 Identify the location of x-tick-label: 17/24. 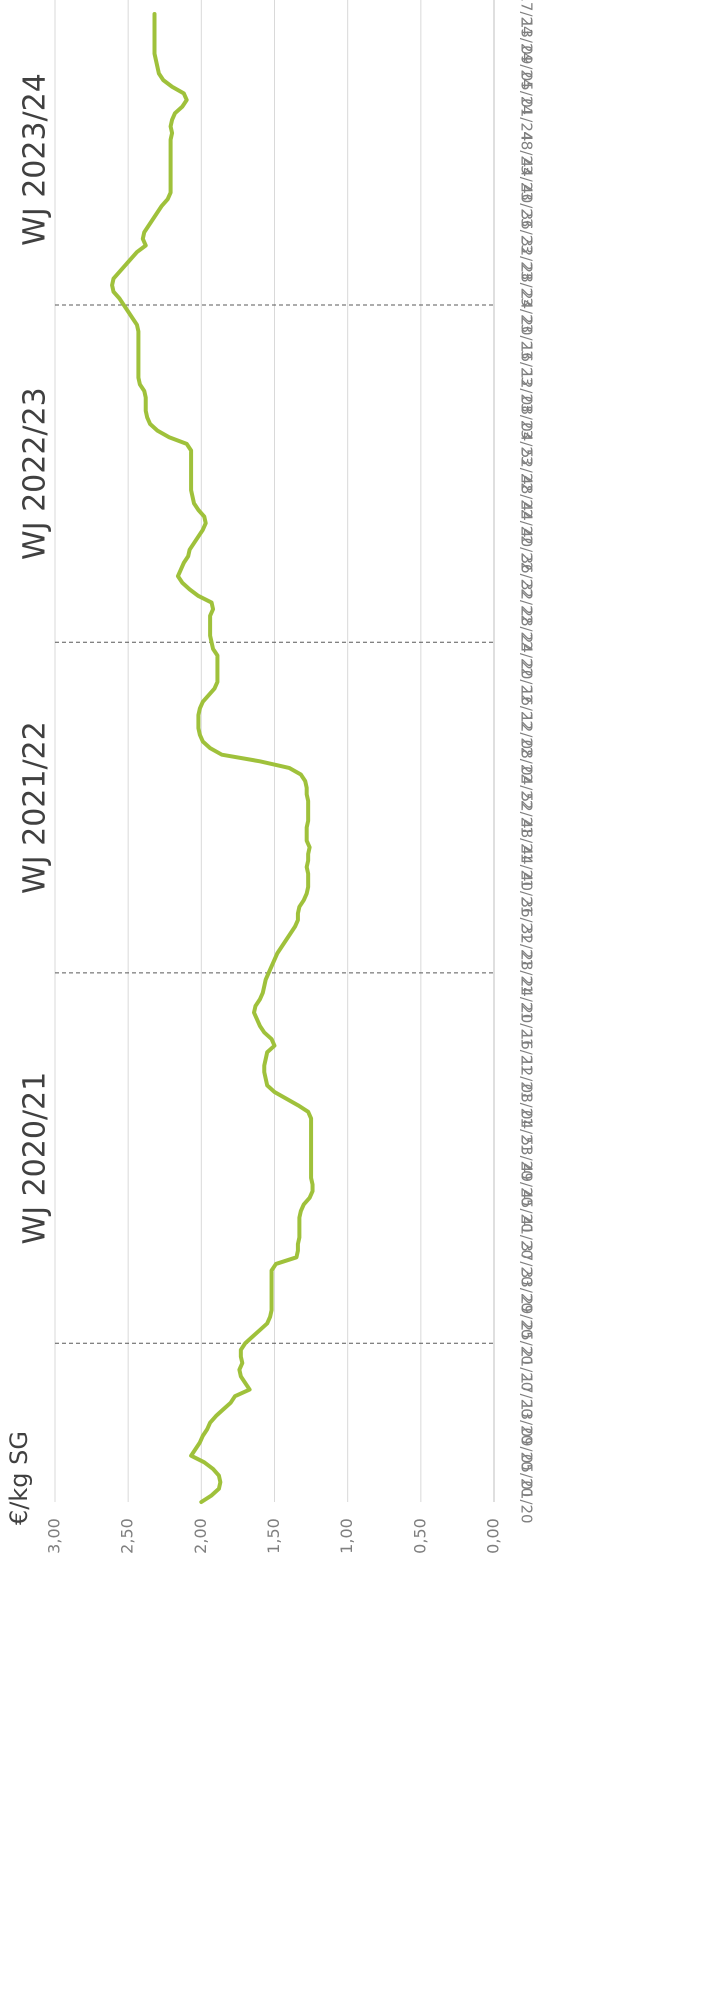
(527, 18).